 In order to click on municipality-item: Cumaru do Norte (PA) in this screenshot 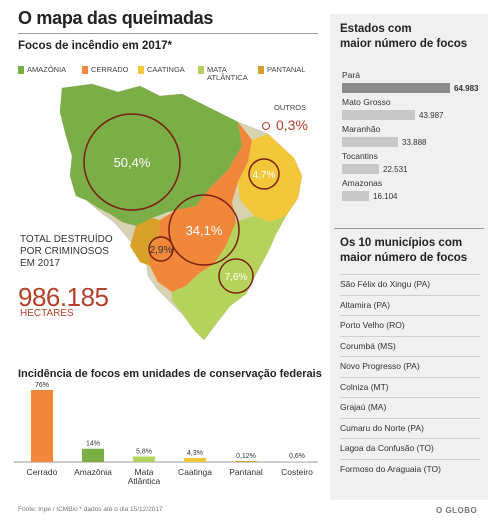, I will do `click(382, 427)`.